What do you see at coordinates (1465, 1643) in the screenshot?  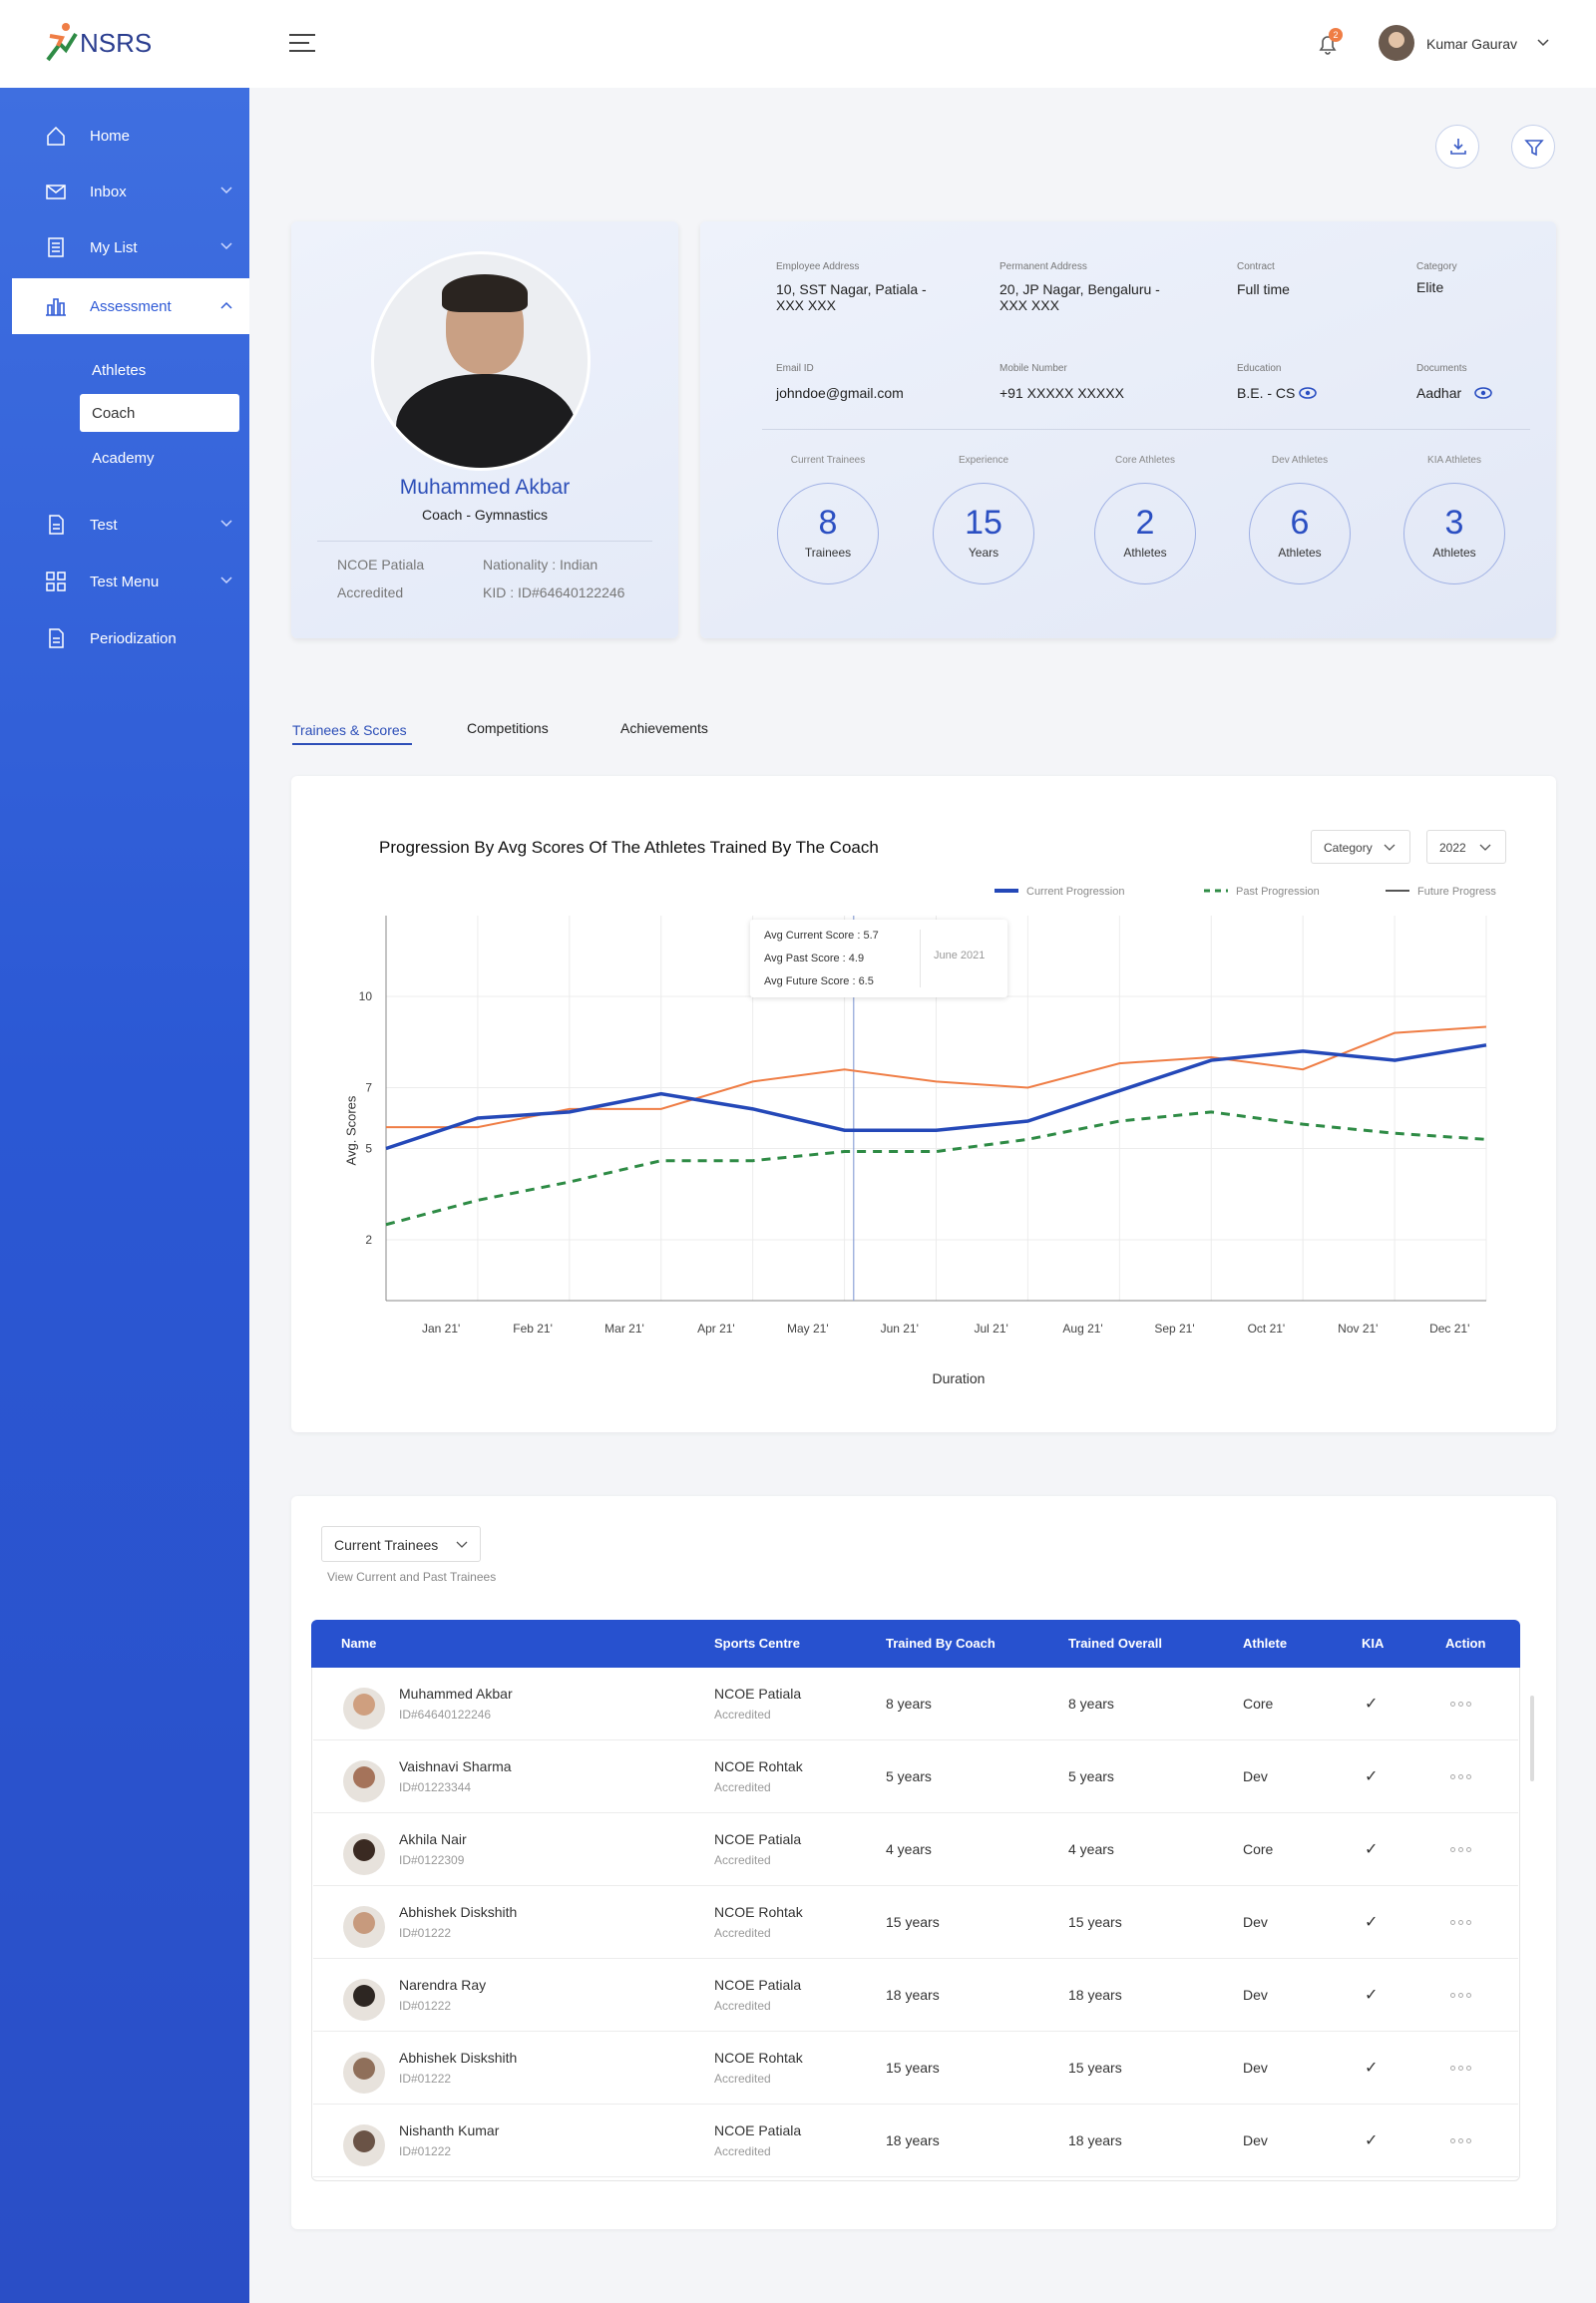 I see `column-header-action: Action` at bounding box center [1465, 1643].